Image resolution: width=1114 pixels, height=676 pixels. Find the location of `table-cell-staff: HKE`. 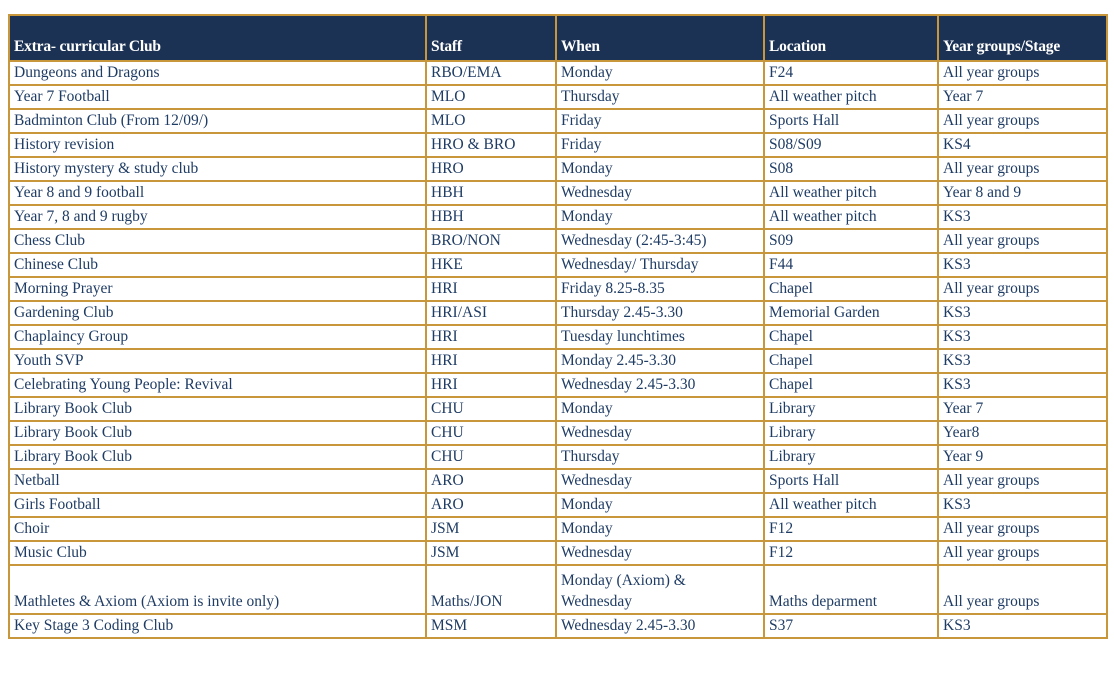

table-cell-staff: HKE is located at coordinates (491, 265).